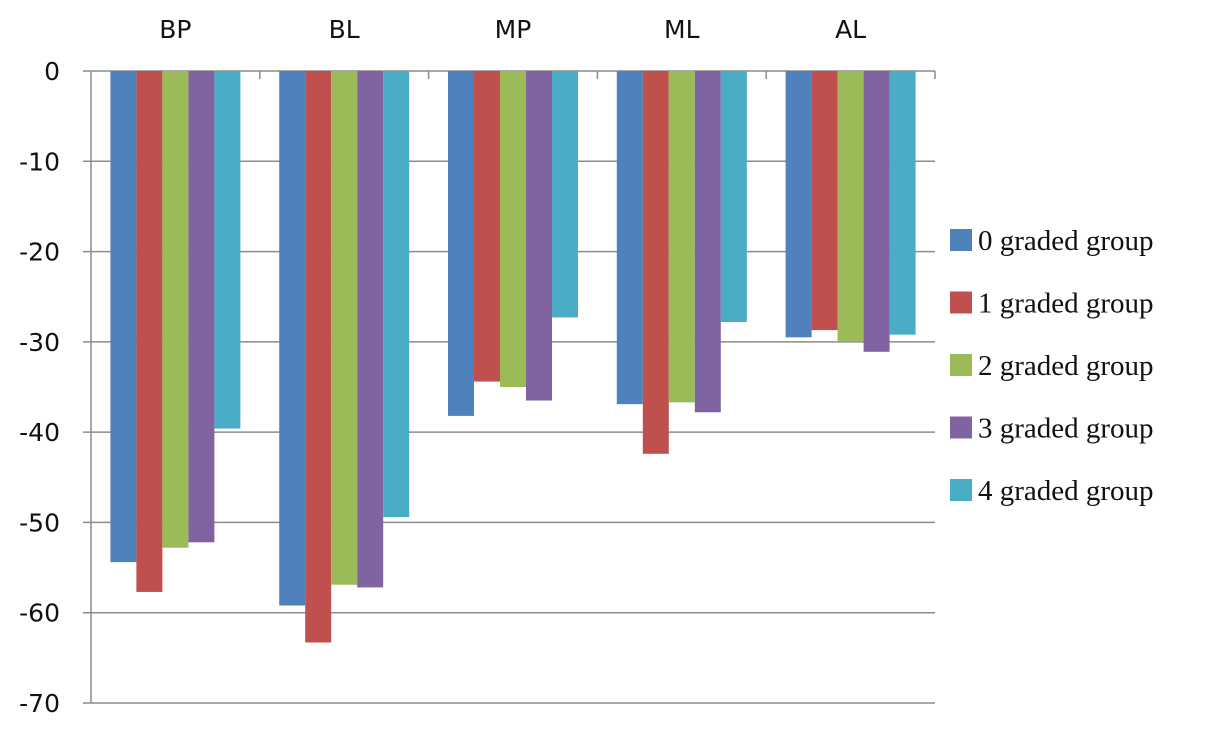 The height and width of the screenshot is (729, 1205). Describe the element at coordinates (344, 29) in the screenshot. I see `category-label: BL` at that location.